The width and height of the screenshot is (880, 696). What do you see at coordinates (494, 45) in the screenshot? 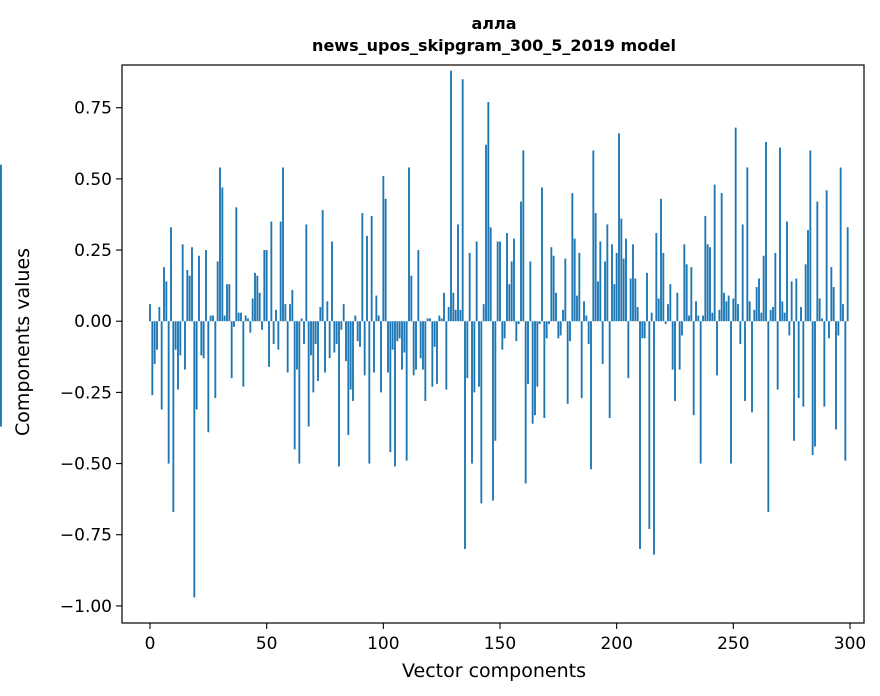
I see `chart-subtitle: news_upos_skipgram_300_5_2019 model` at bounding box center [494, 45].